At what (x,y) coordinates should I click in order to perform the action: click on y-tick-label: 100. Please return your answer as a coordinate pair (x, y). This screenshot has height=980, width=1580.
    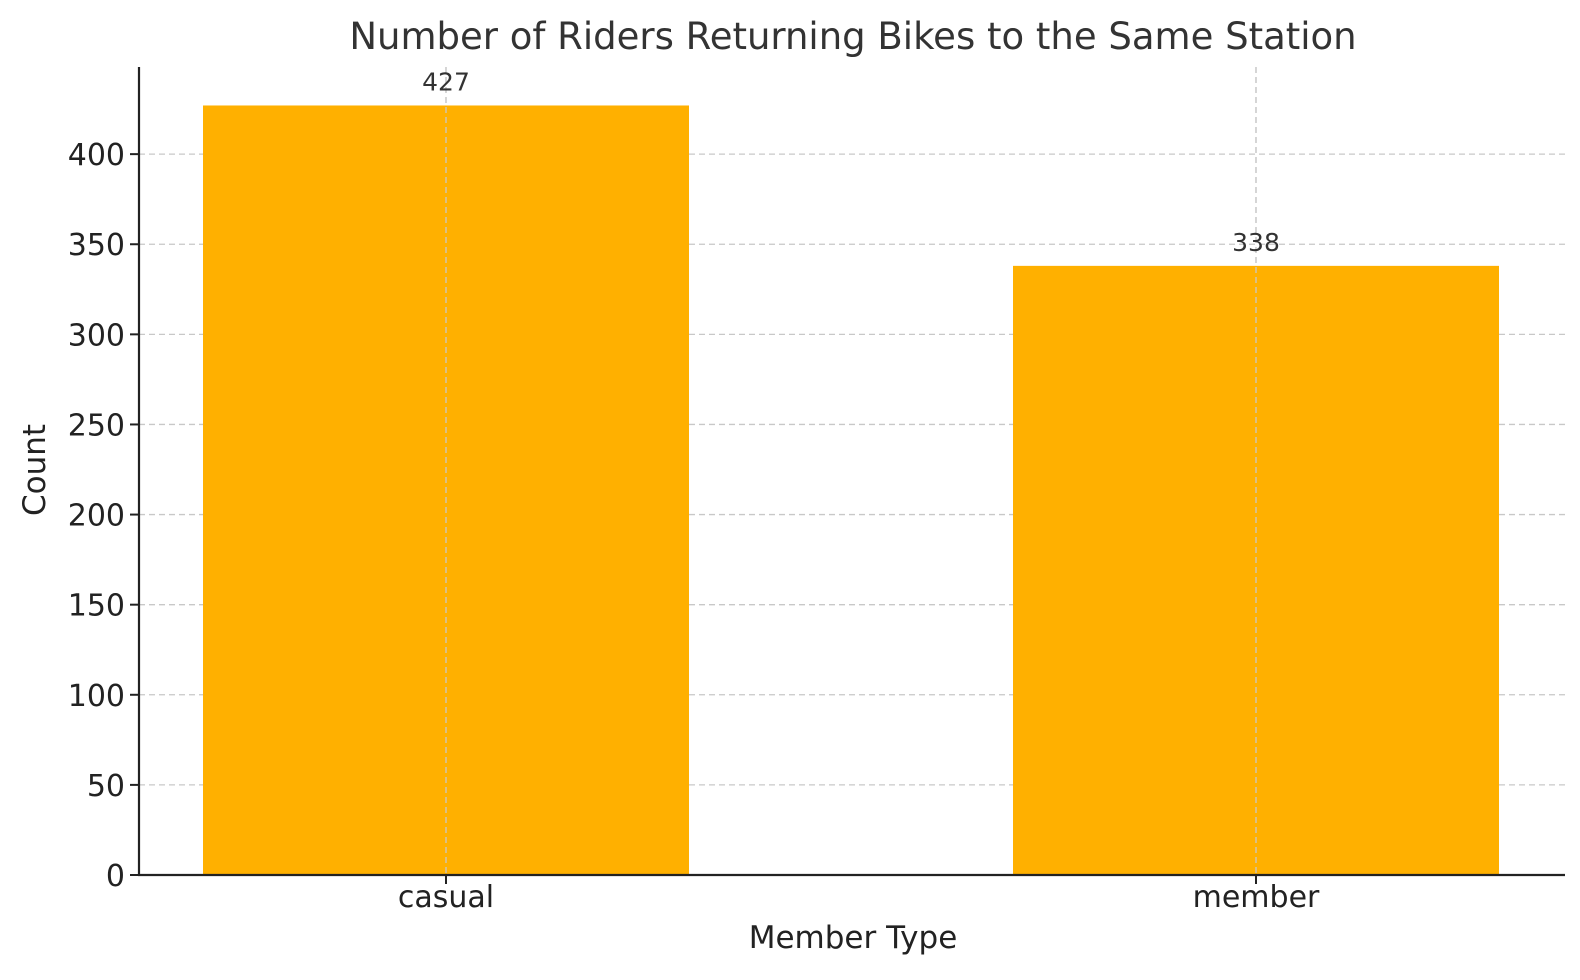
    Looking at the image, I should click on (96, 696).